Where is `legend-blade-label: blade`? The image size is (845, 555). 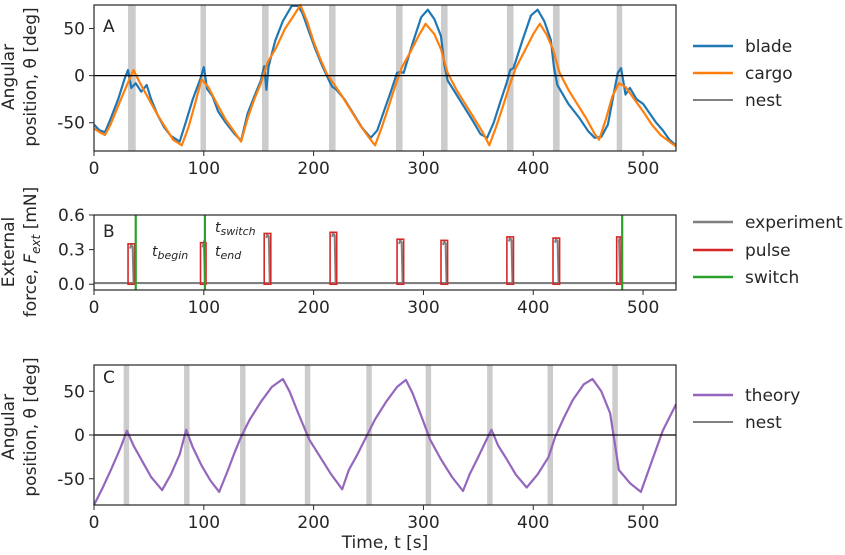
legend-blade-label: blade is located at coordinates (768, 47).